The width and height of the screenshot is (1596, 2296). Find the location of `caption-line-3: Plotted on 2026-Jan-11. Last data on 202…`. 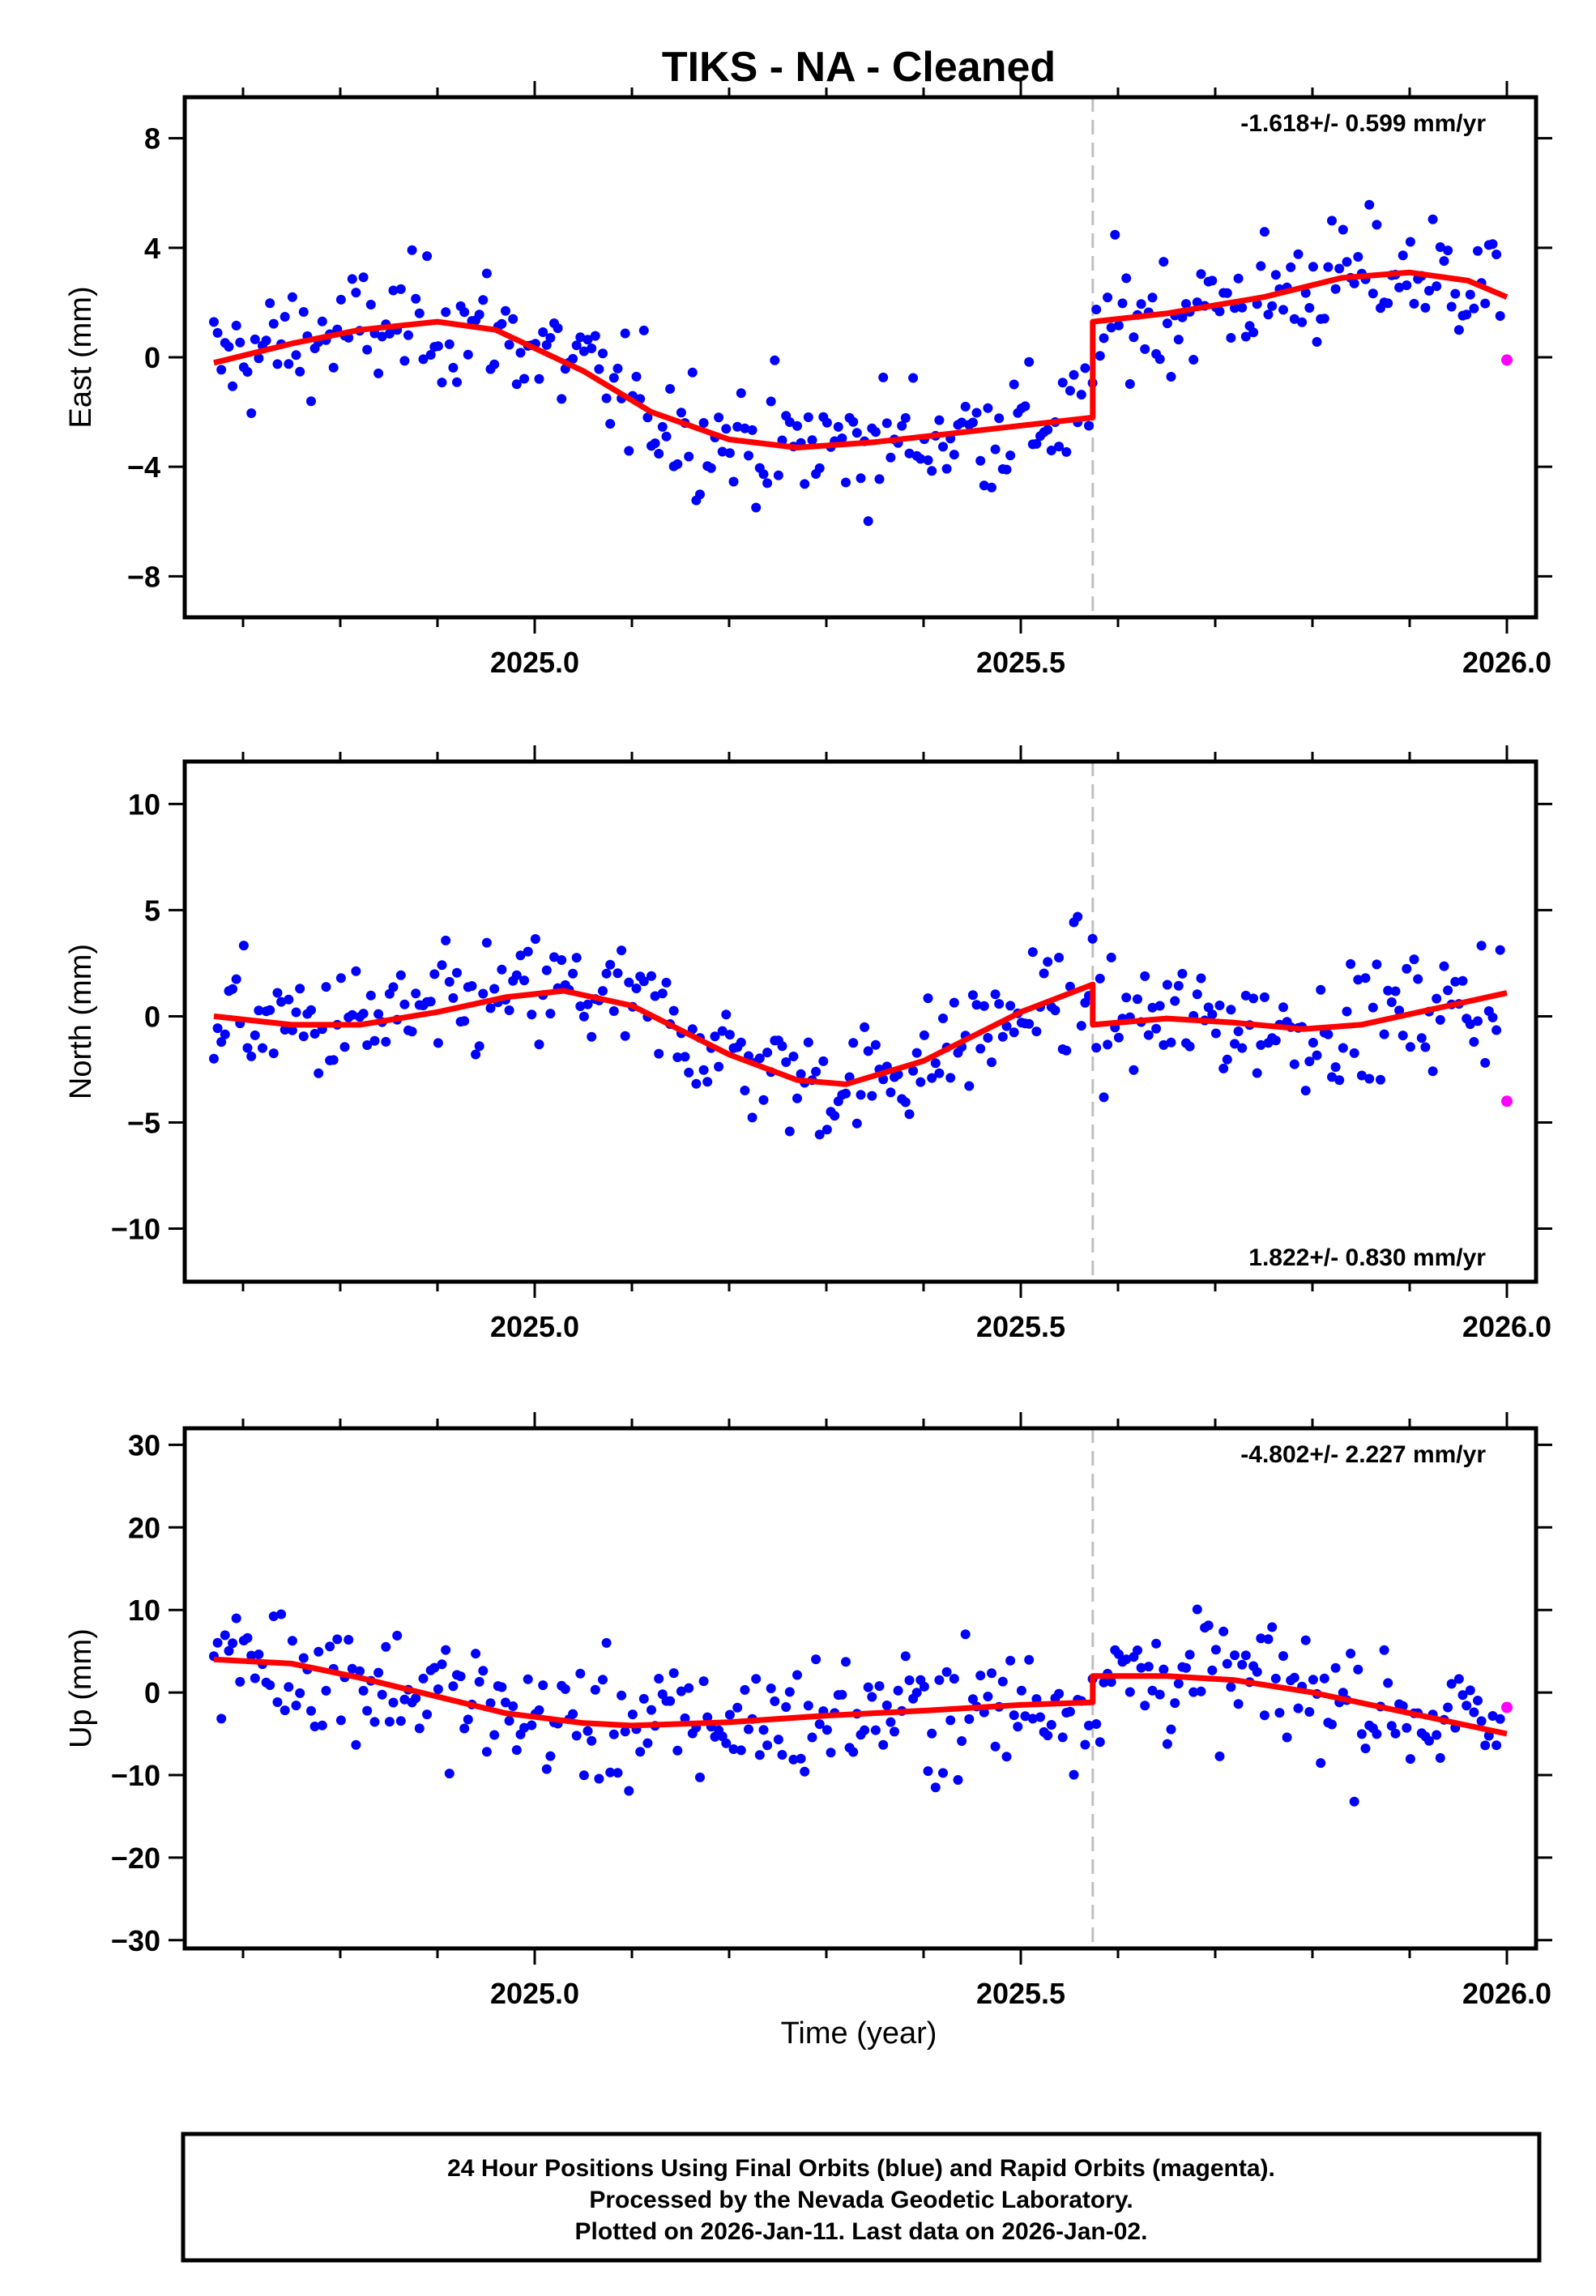

caption-line-3: Plotted on 2026-Jan-11. Last data on 202… is located at coordinates (861, 2231).